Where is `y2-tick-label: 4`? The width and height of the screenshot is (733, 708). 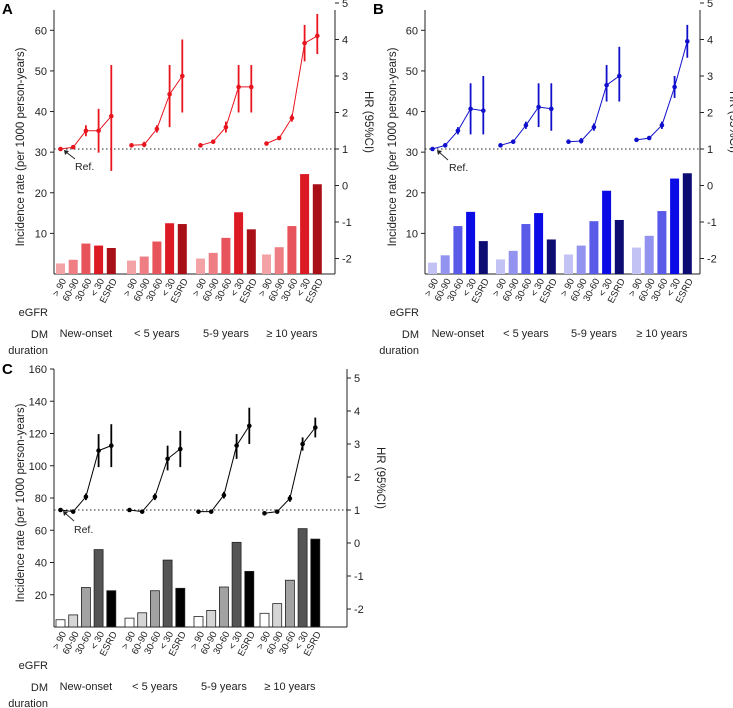
y2-tick-label: 4 is located at coordinates (345, 41).